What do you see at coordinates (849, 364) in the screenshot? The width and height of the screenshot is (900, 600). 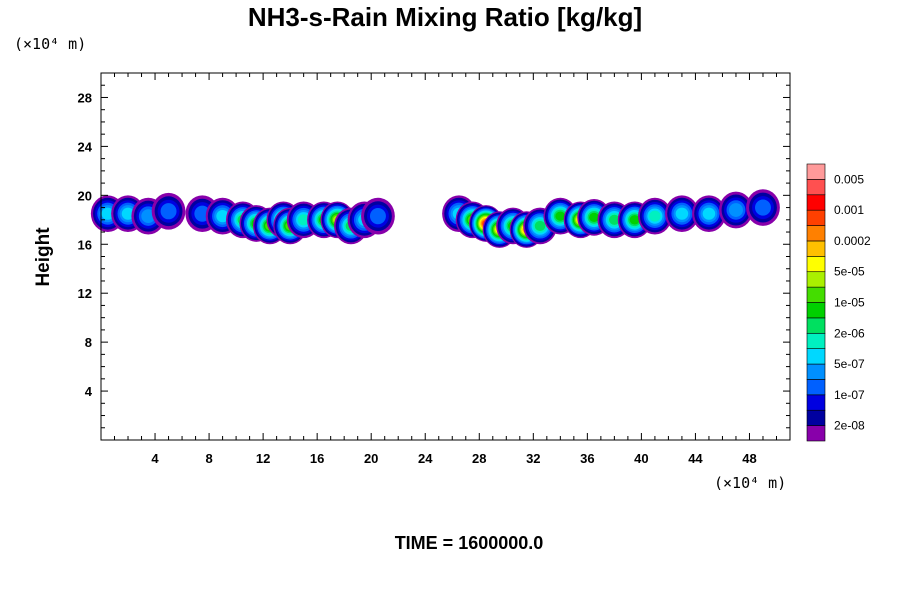 I see `colorbar-label: 5e-07` at bounding box center [849, 364].